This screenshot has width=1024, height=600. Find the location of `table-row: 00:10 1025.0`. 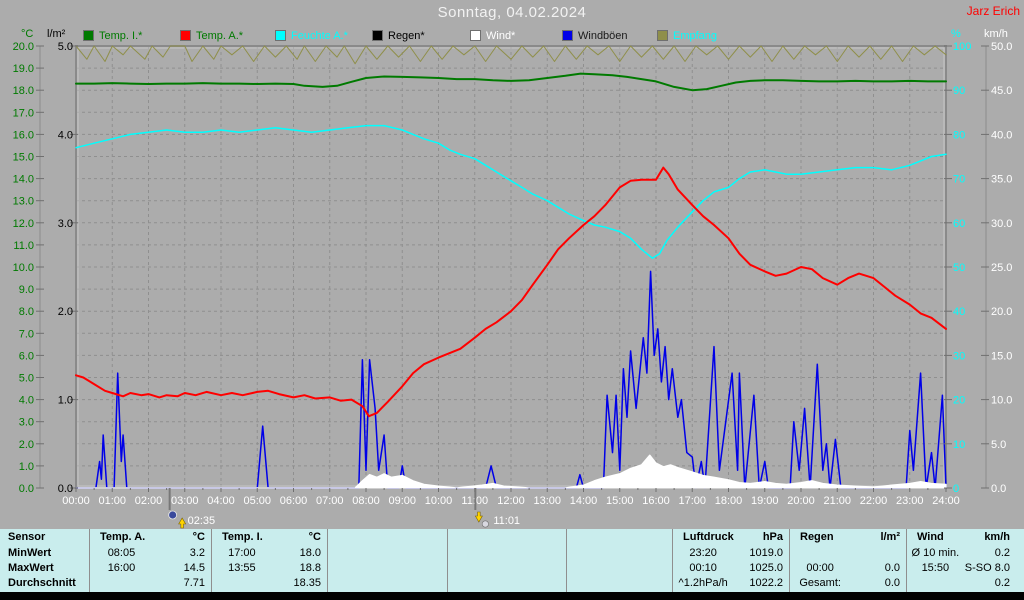

table-row: 00:10 1025.0 is located at coordinates (731, 568).